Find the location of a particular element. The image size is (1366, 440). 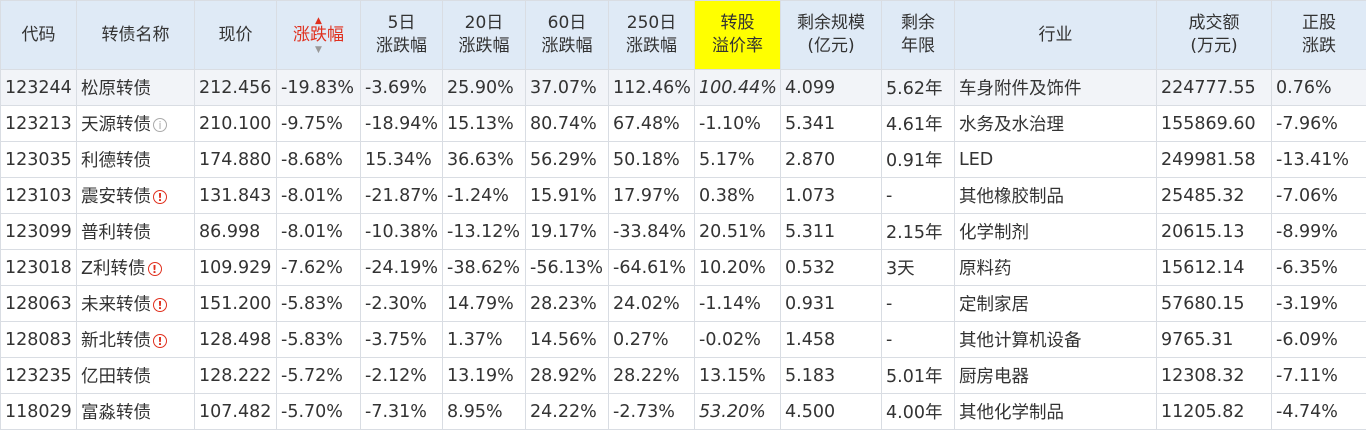

cell-price-text: 151.200 is located at coordinates (235, 303).